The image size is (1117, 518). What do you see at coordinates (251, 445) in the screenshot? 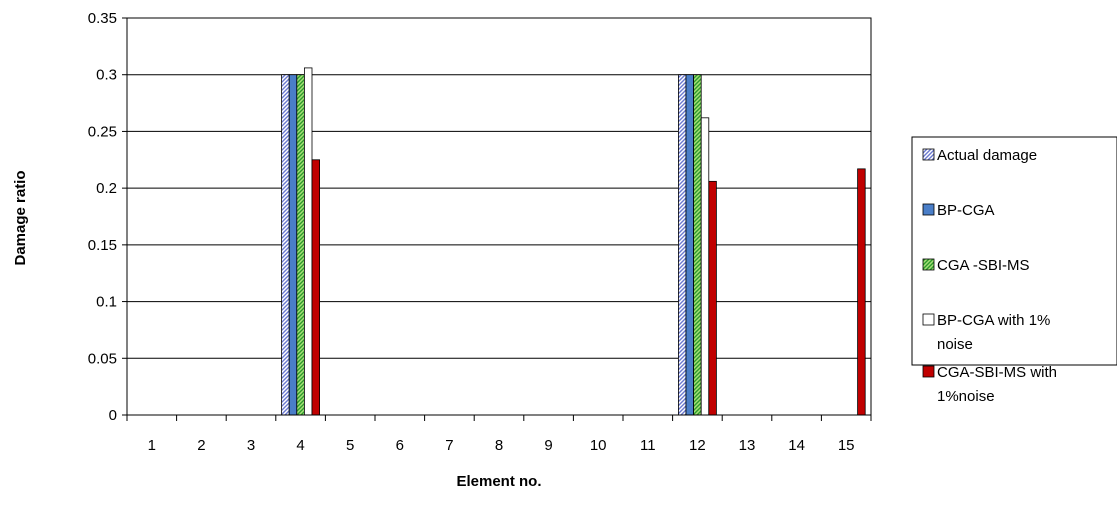
I see `x-tick-label: 3` at bounding box center [251, 445].